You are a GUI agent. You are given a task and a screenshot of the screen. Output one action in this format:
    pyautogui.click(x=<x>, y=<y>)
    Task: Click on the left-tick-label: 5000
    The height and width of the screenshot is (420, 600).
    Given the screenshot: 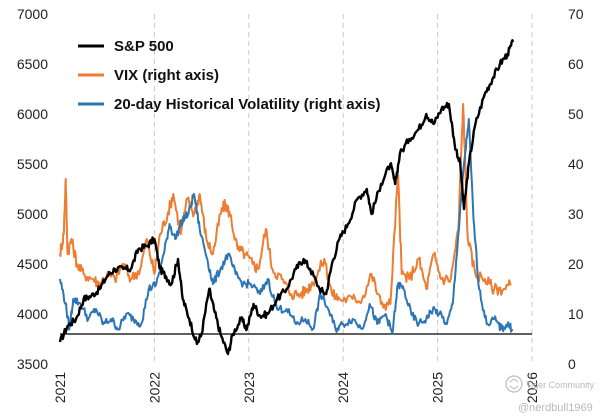 What is the action you would take?
    pyautogui.click(x=32, y=214)
    